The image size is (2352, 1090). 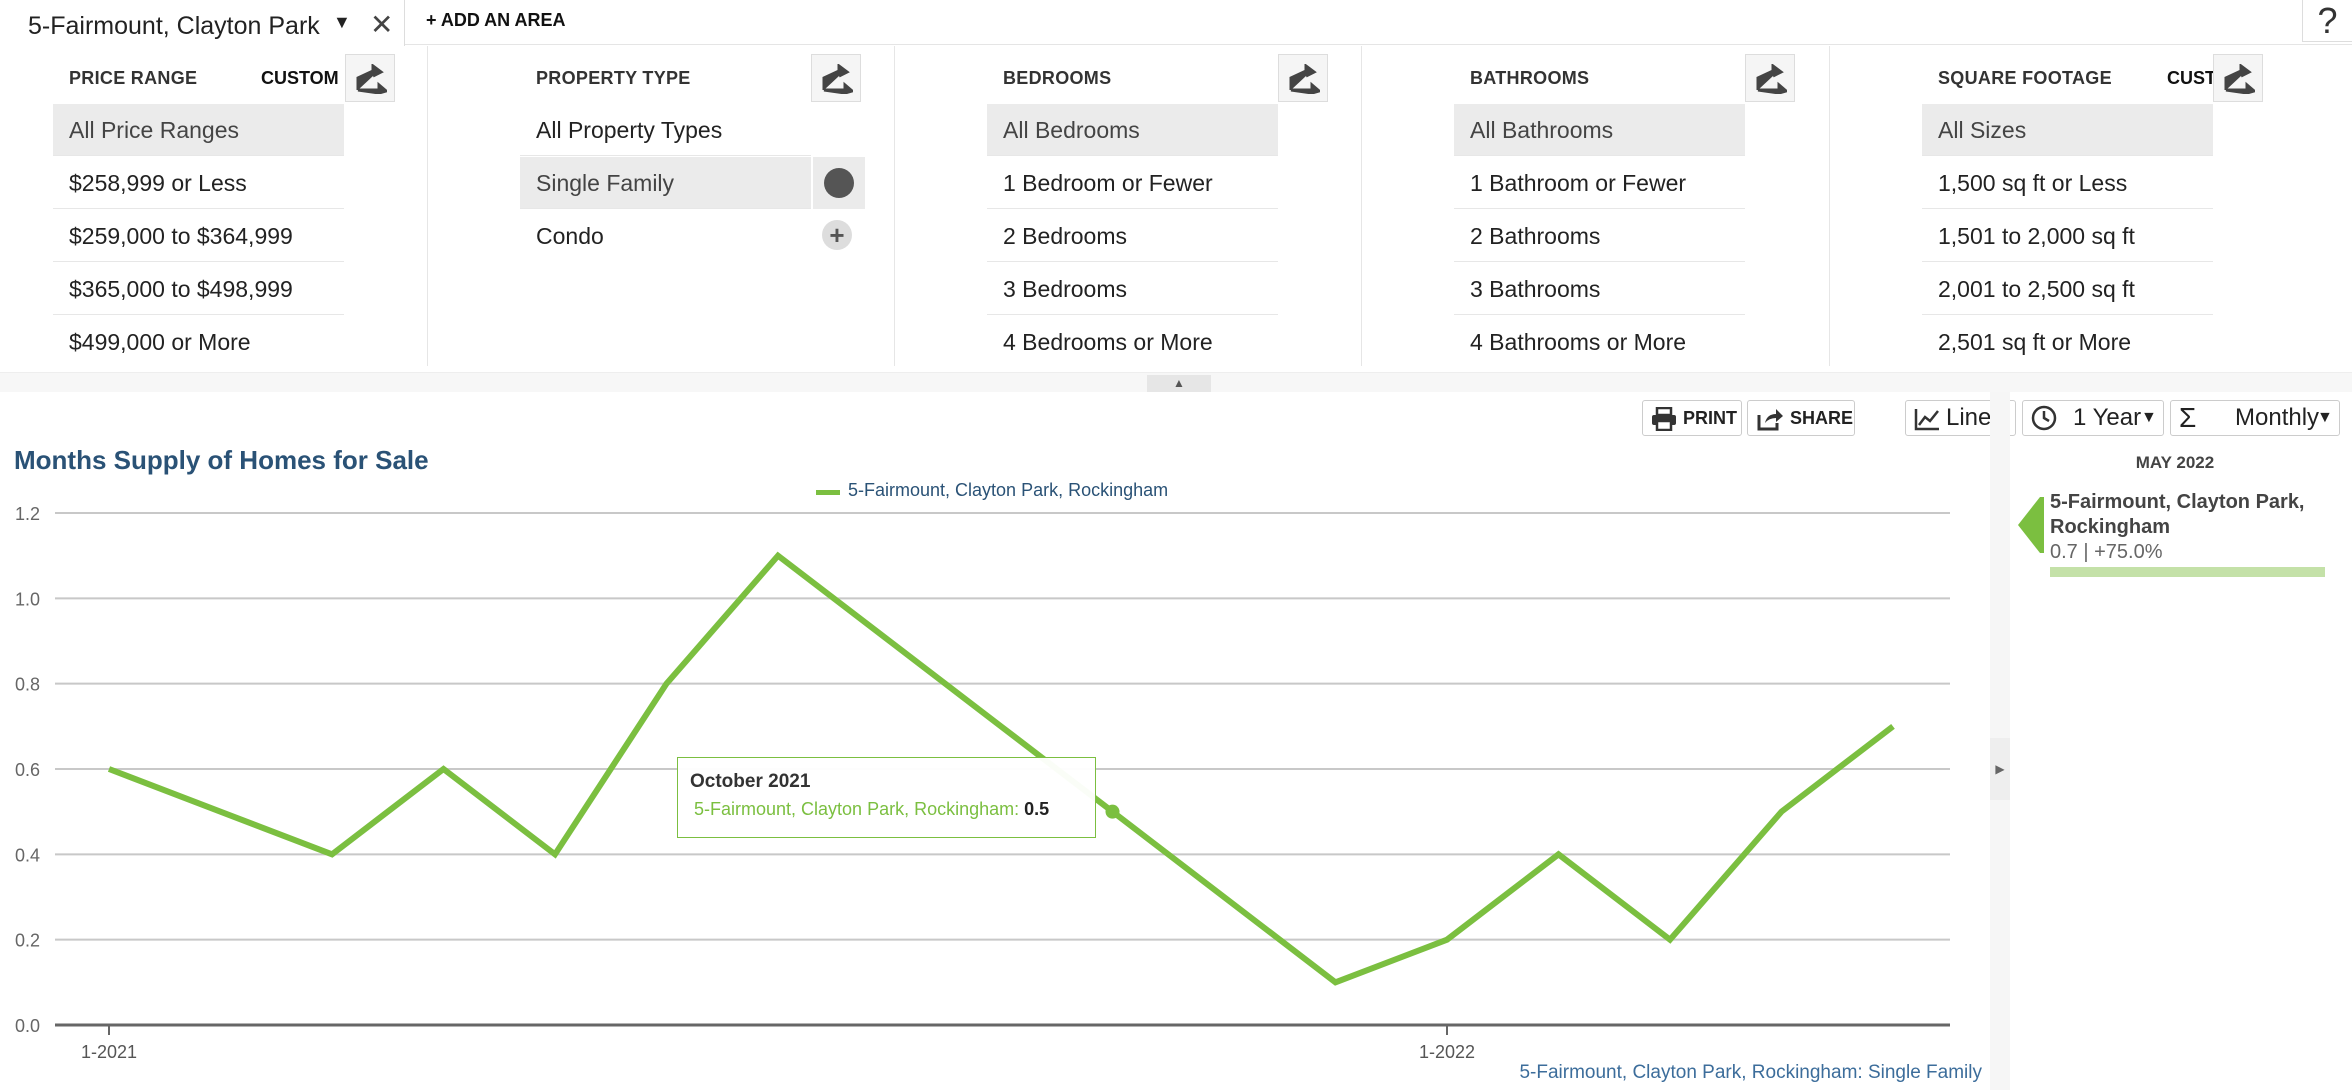 What do you see at coordinates (665, 130) in the screenshot?
I see `property-option-all: All Property Types` at bounding box center [665, 130].